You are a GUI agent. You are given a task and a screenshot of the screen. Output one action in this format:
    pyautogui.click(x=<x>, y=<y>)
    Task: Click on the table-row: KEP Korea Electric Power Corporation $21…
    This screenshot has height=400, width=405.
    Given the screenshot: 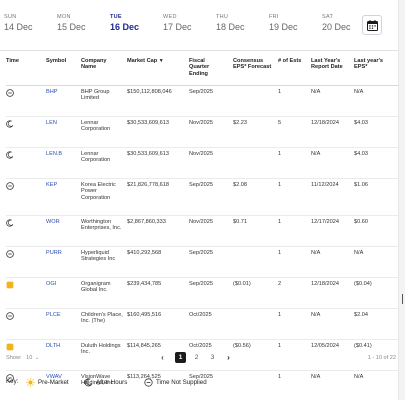 What is the action you would take?
    pyautogui.click(x=202, y=197)
    